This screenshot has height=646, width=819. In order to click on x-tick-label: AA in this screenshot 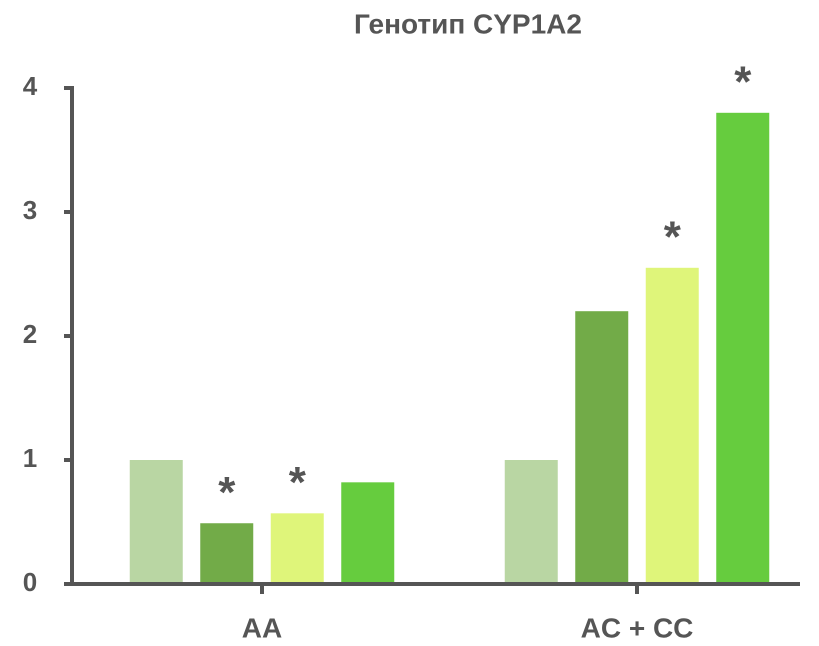, I will do `click(262, 627)`.